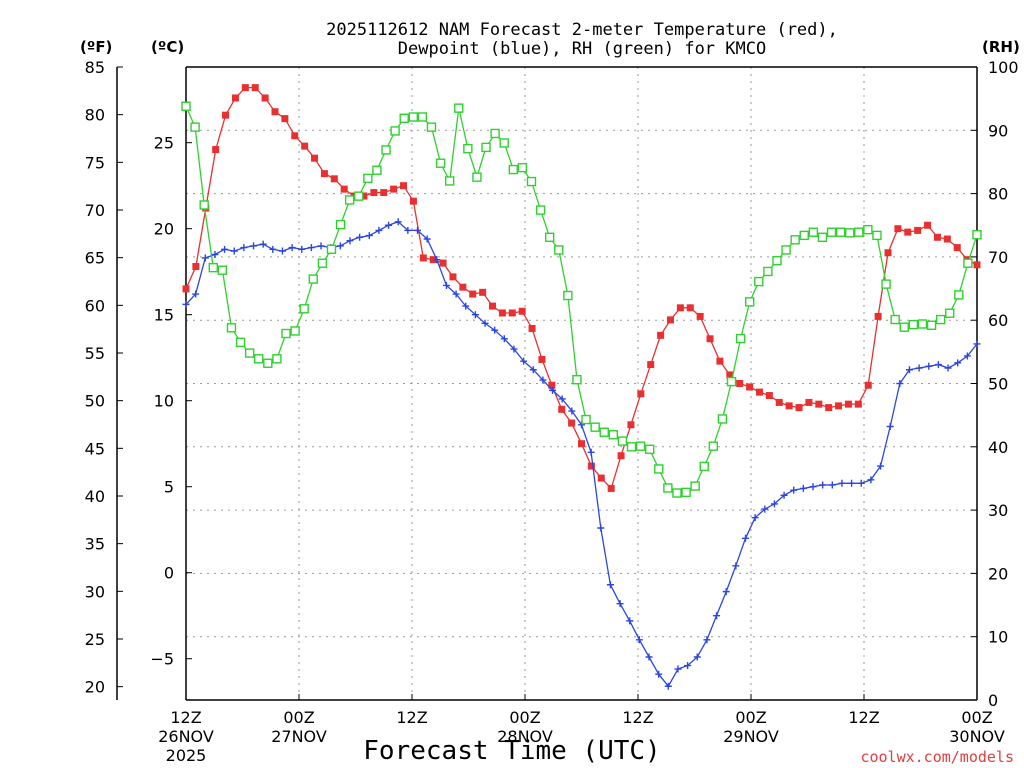  Describe the element at coordinates (998, 257) in the screenshot. I see `rh-tick-label: 70` at that location.